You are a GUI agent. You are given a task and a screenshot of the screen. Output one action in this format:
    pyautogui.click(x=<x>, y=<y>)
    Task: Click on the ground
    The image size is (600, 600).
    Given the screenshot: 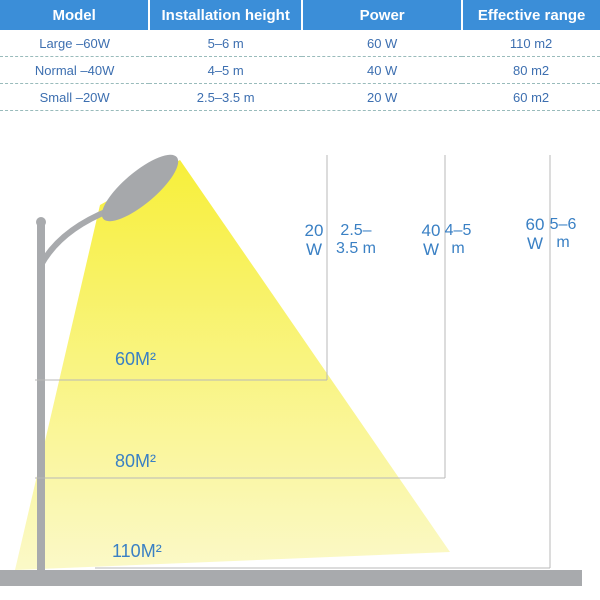 What is the action you would take?
    pyautogui.click(x=291, y=578)
    